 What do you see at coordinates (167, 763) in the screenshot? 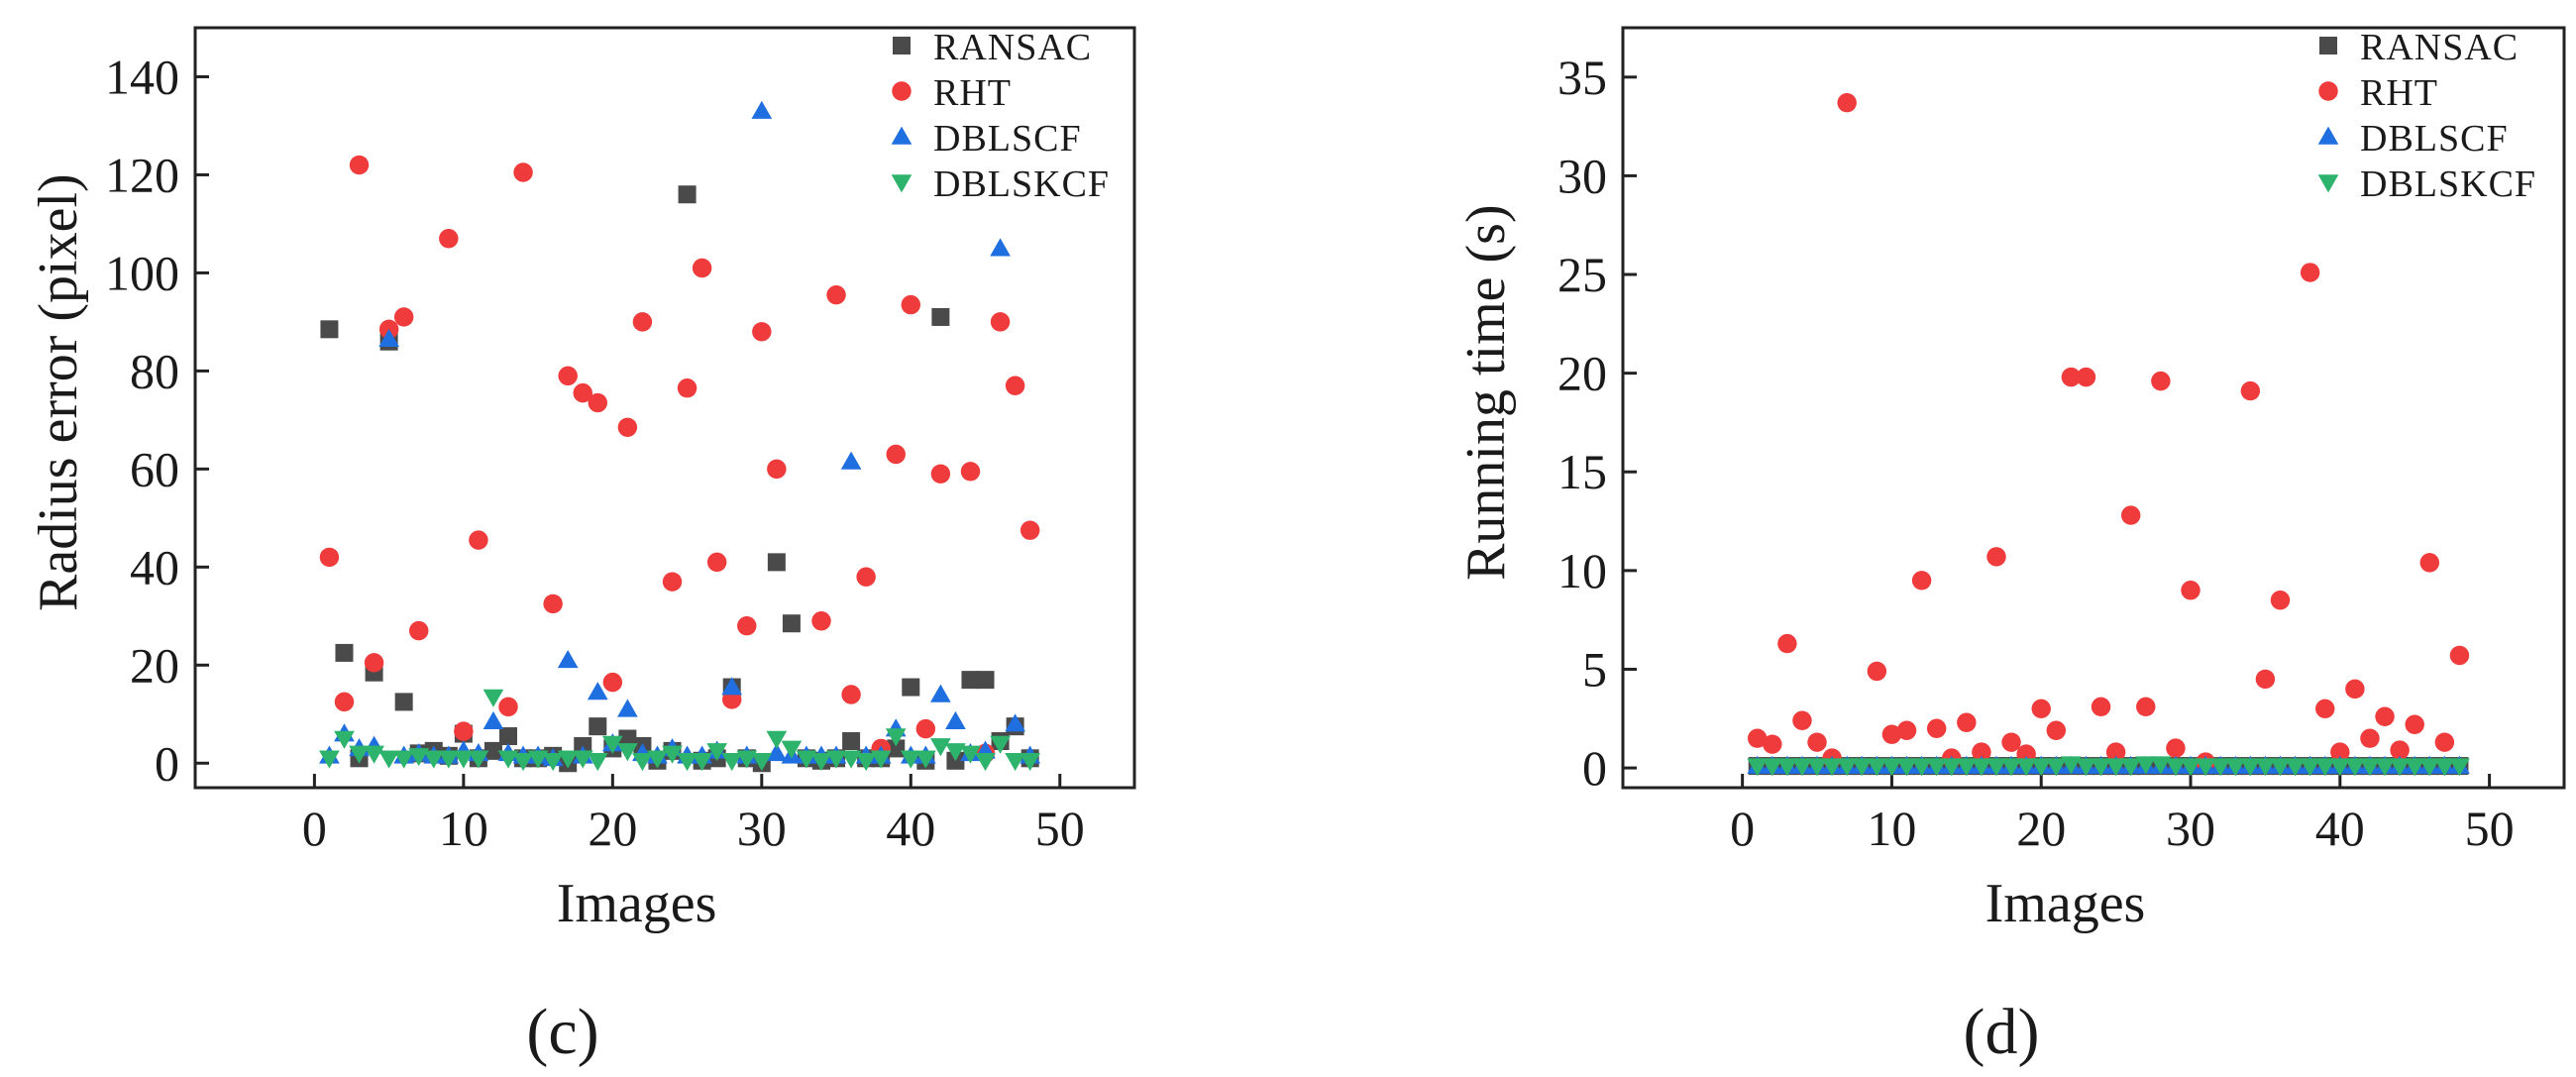
I see `y-tick-label: 0` at bounding box center [167, 763].